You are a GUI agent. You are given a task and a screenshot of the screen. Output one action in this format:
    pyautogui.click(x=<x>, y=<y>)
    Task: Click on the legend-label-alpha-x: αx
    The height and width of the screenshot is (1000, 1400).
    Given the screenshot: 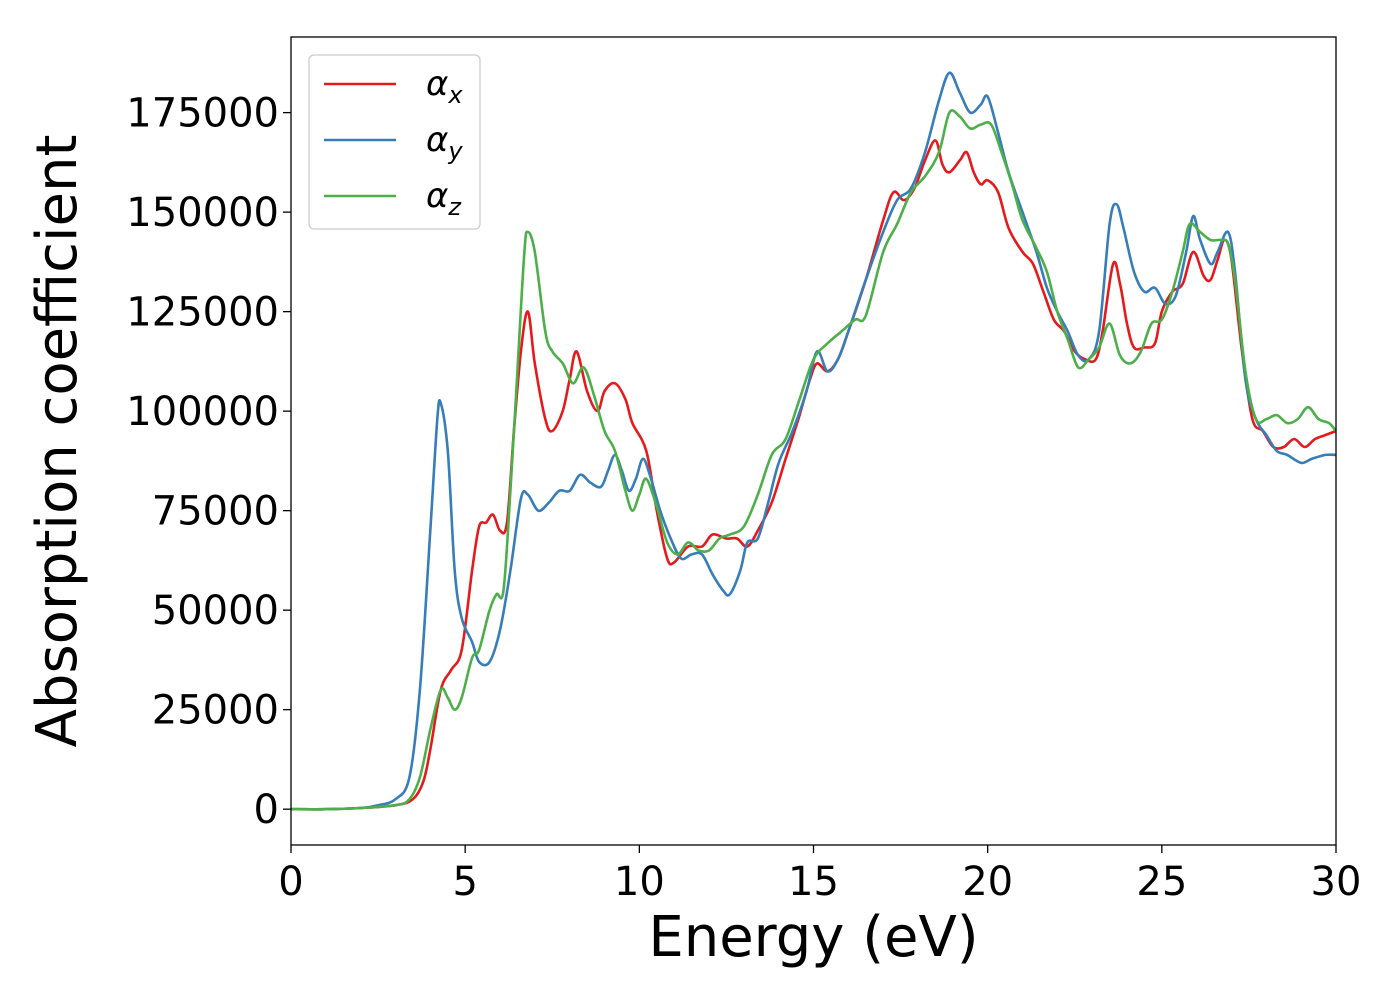 What is the action you would take?
    pyautogui.click(x=444, y=86)
    